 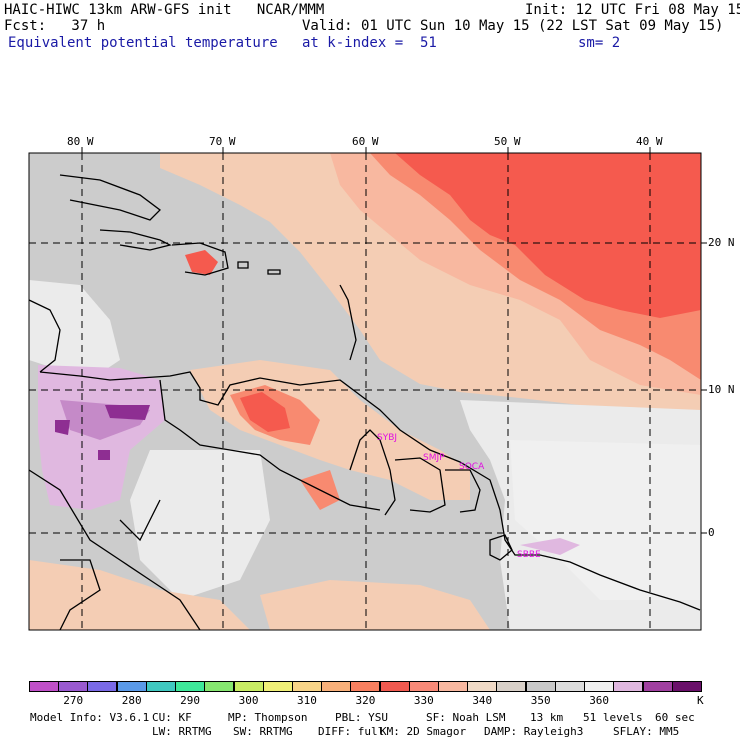 What do you see at coordinates (482, 700) in the screenshot?
I see `colorbar-tick-label: 340` at bounding box center [482, 700].